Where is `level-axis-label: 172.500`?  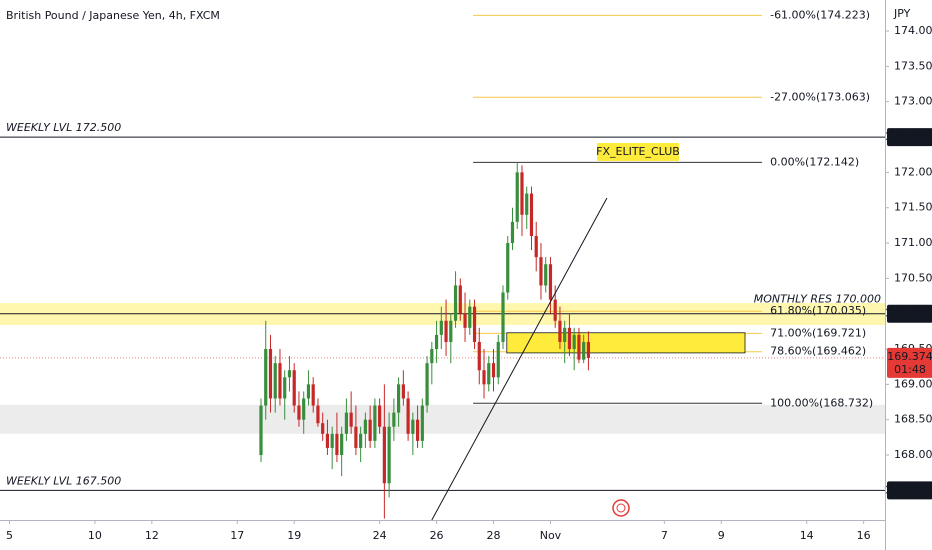 level-axis-label: 172.500 is located at coordinates (908, 136).